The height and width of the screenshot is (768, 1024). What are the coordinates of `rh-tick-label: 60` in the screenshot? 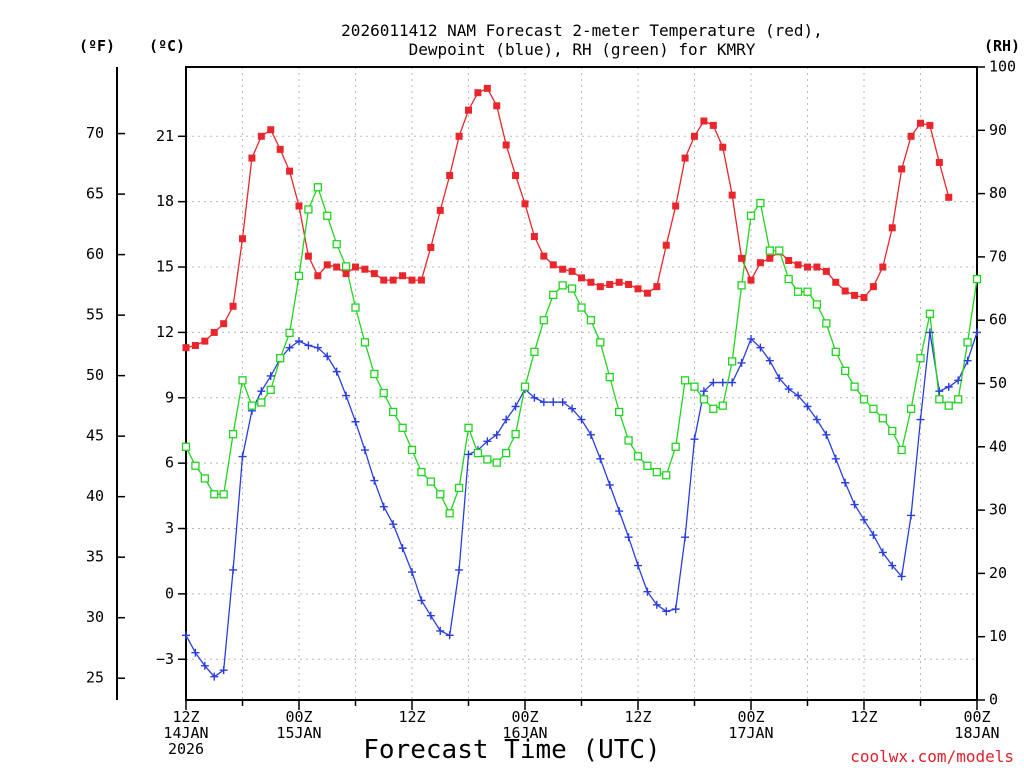 It's located at (998, 320).